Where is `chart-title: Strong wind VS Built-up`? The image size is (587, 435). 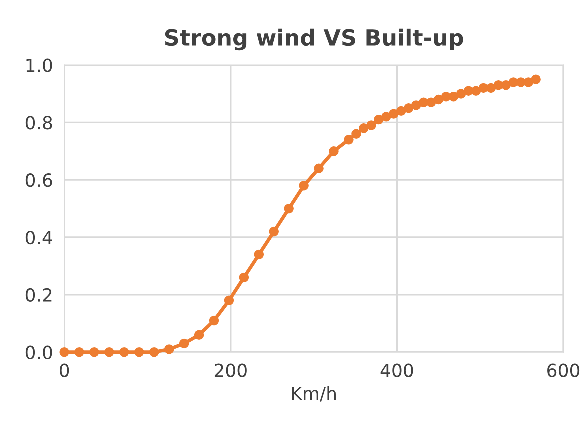
chart-title: Strong wind VS Built-up is located at coordinates (314, 39).